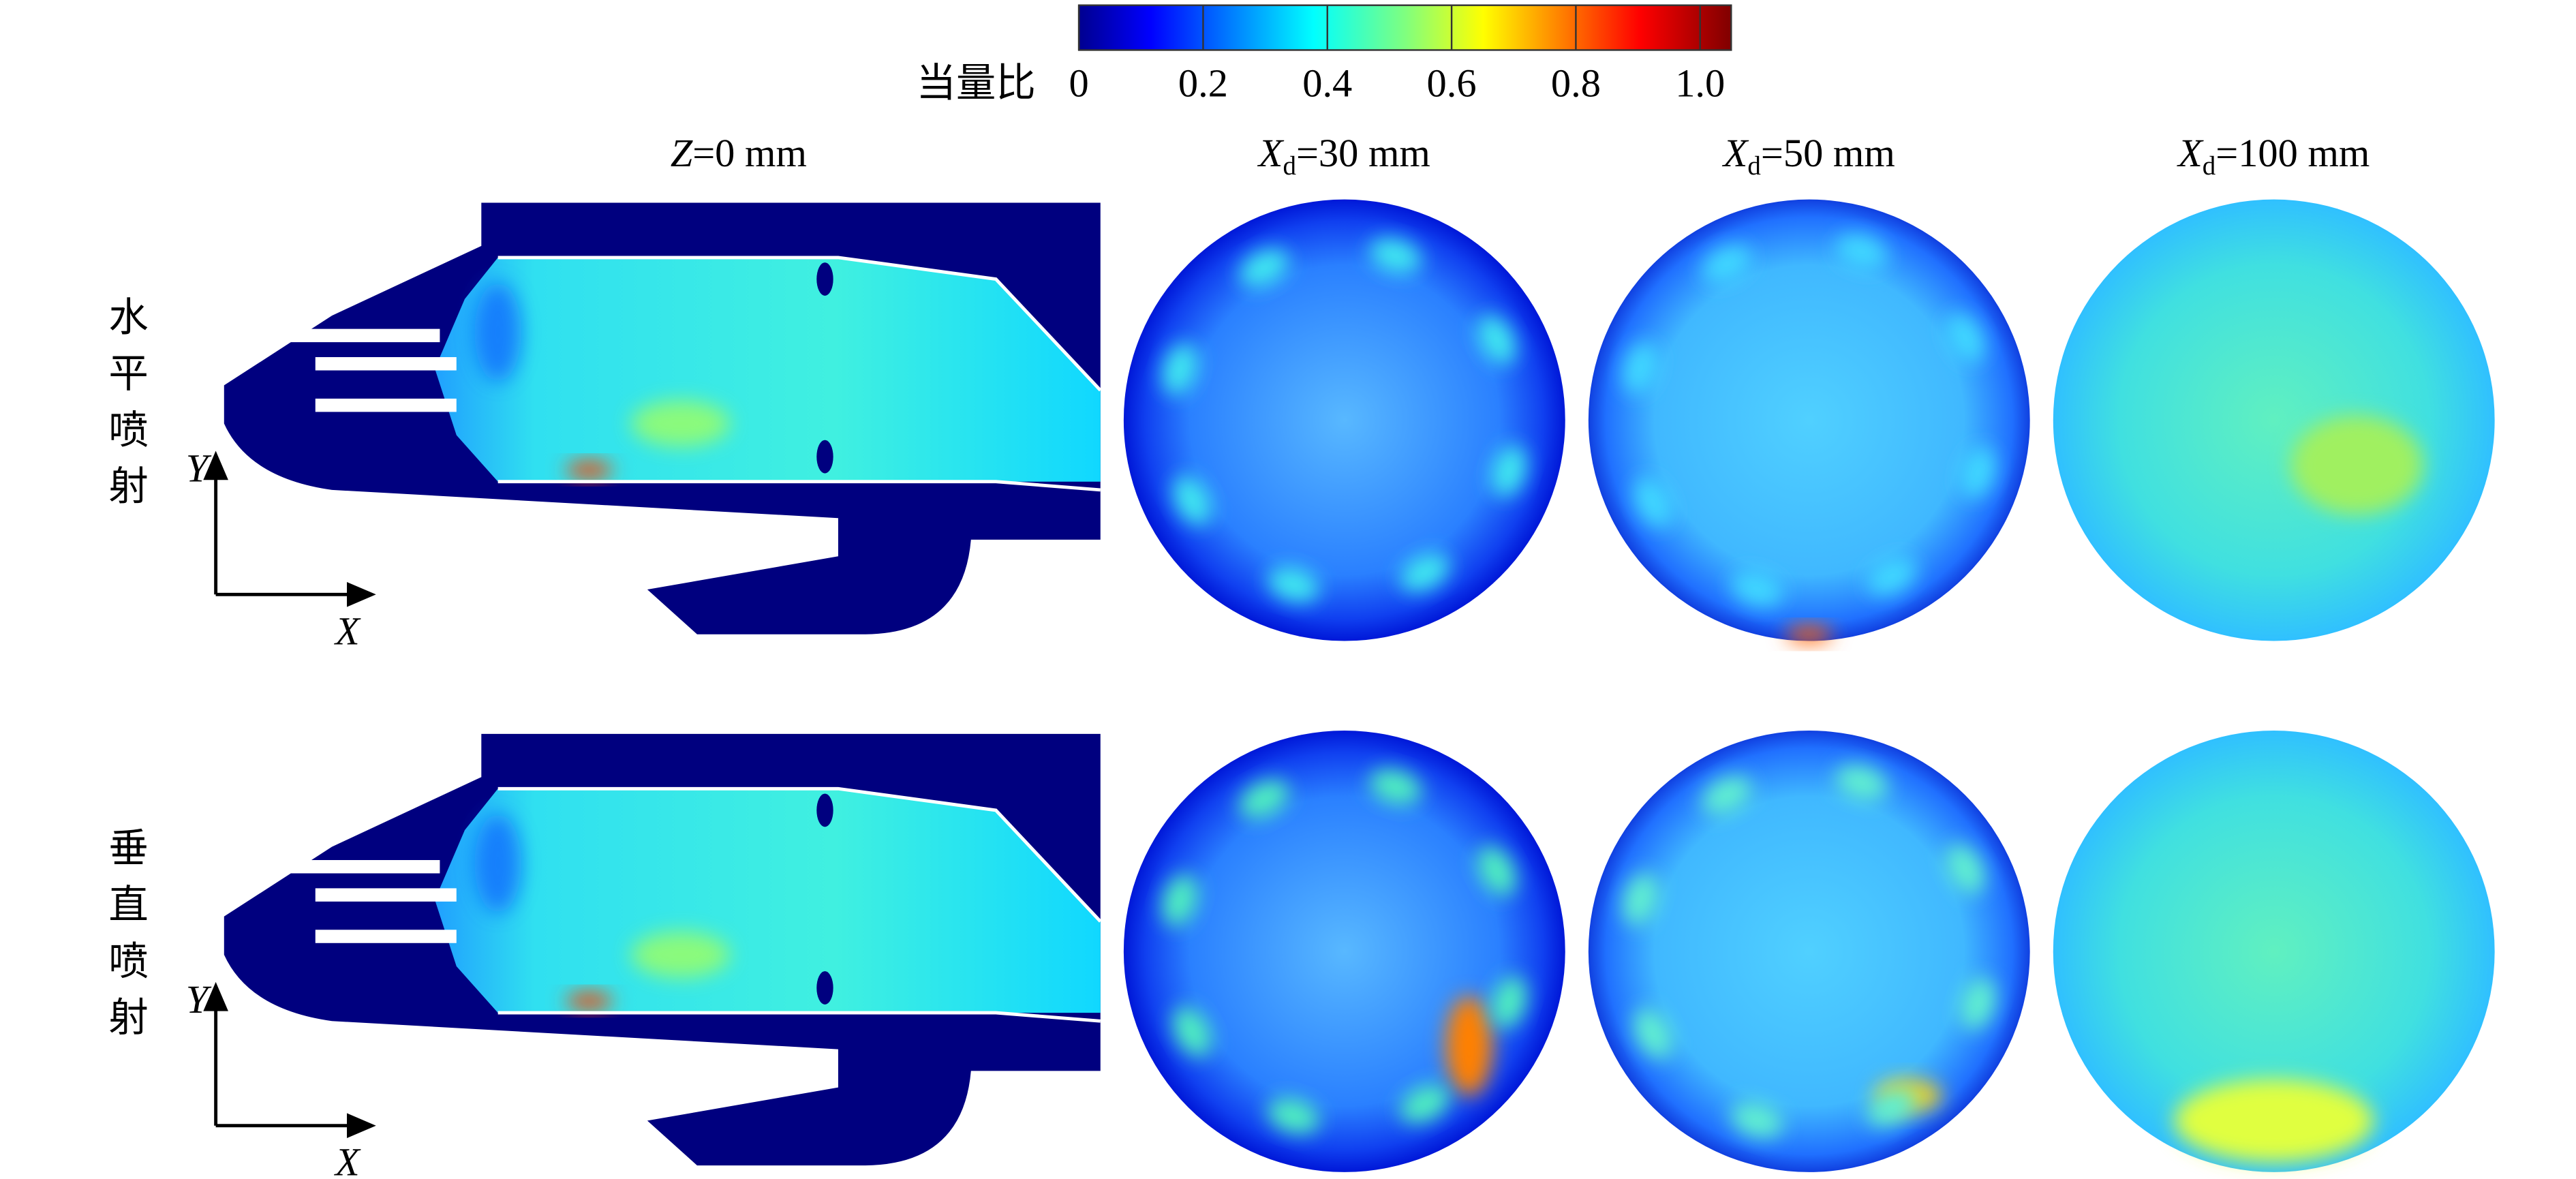  I want to click on colorbar-tick-label: 0, so click(1079, 83).